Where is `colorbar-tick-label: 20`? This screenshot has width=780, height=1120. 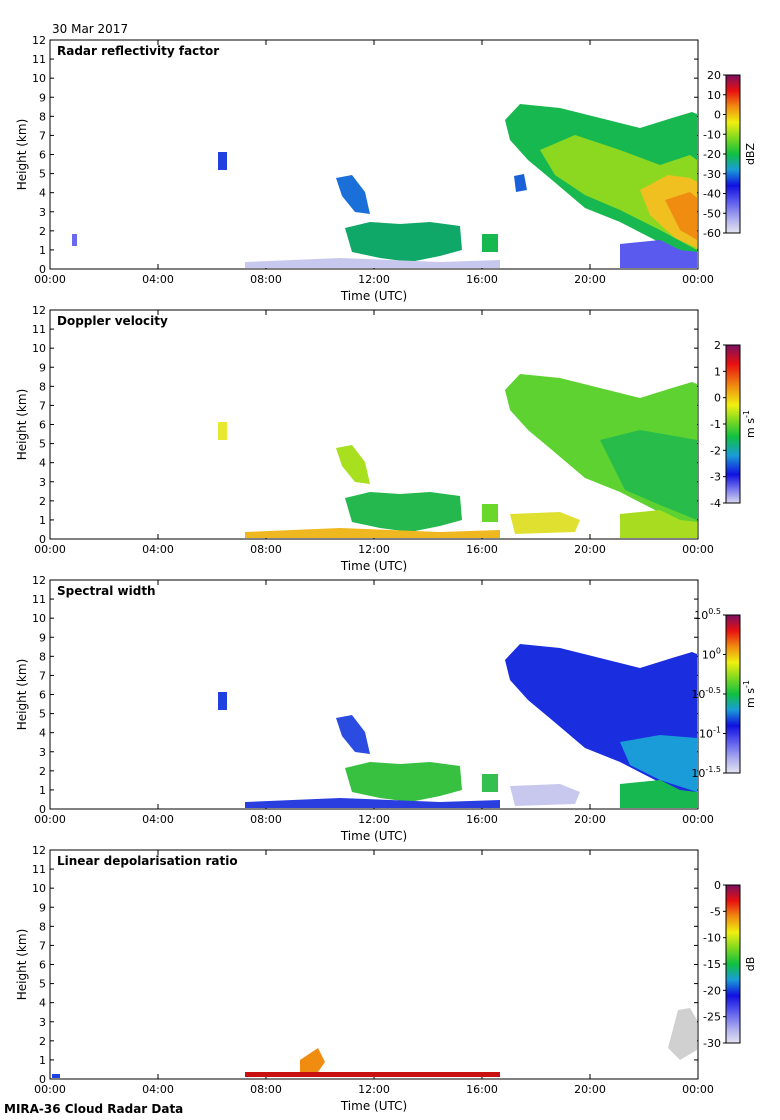
colorbar-tick-label: 20 is located at coordinates (714, 75).